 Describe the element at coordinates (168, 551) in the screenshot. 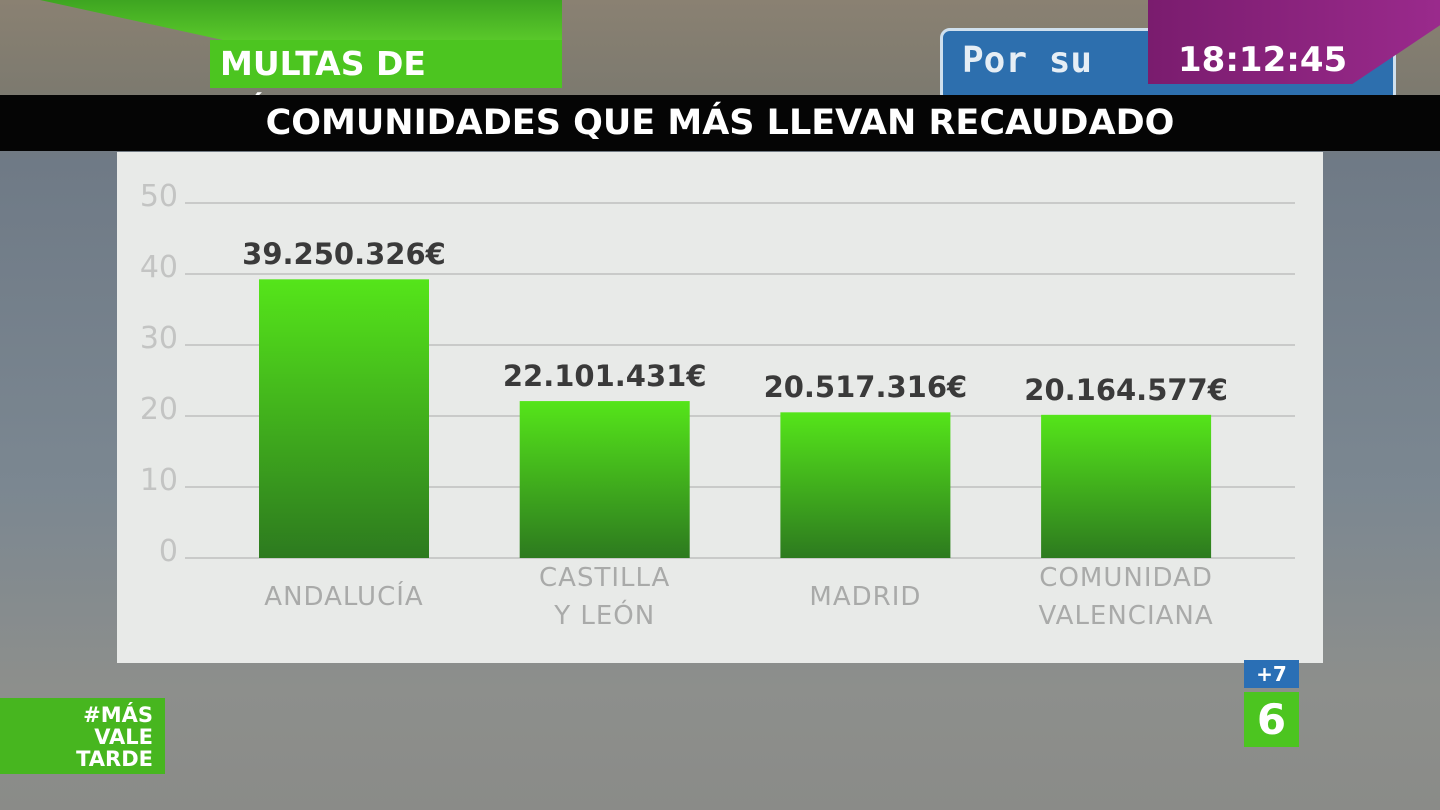

I see `y-tick-label: 0` at that location.